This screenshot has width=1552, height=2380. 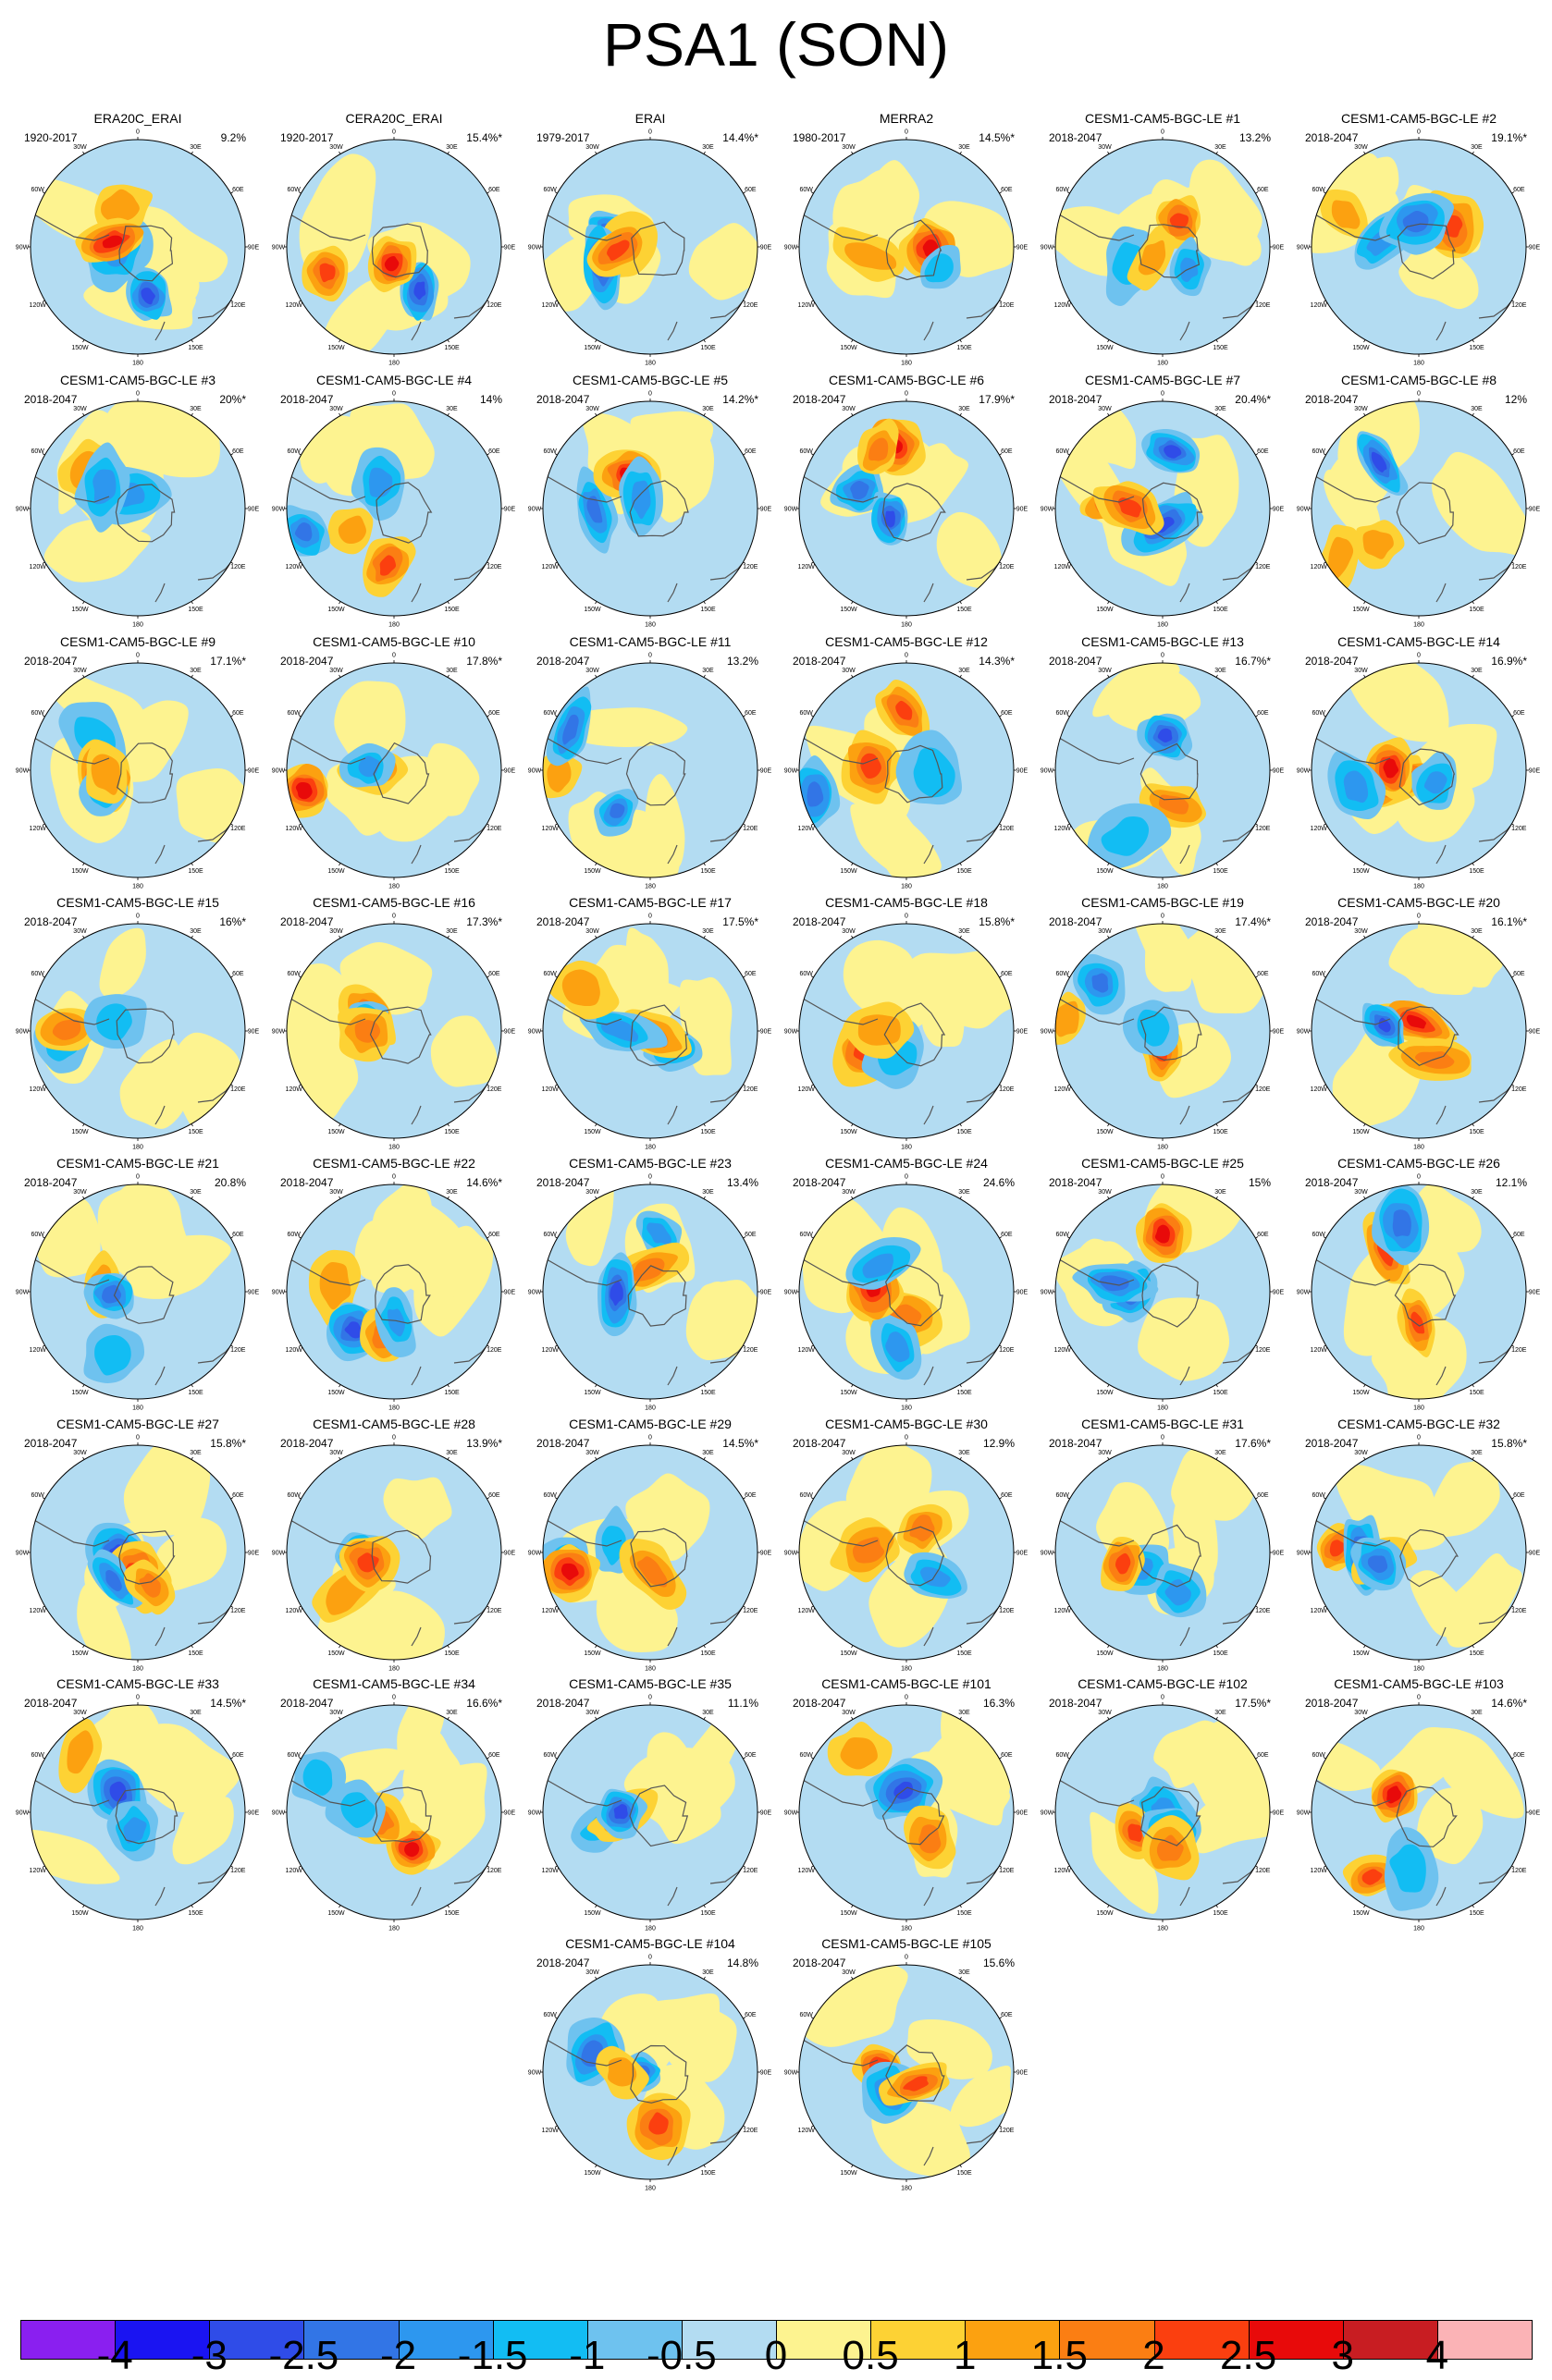 I want to click on panel-explained-variance: 12.1%, so click(x=1511, y=1182).